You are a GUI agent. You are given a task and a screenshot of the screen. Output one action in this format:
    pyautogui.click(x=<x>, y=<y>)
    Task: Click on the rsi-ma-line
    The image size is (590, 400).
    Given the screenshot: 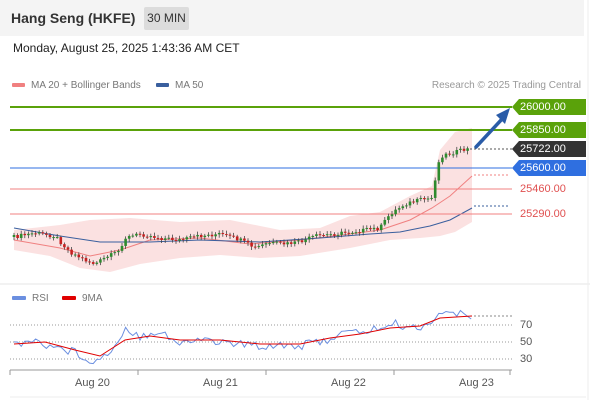 What is the action you would take?
    pyautogui.click(x=243, y=336)
    